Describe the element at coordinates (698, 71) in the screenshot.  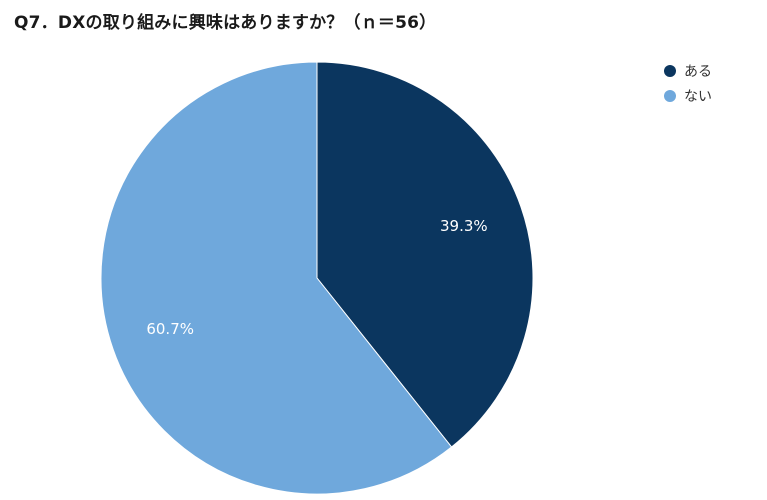
I see `legend-label-0: ある` at that location.